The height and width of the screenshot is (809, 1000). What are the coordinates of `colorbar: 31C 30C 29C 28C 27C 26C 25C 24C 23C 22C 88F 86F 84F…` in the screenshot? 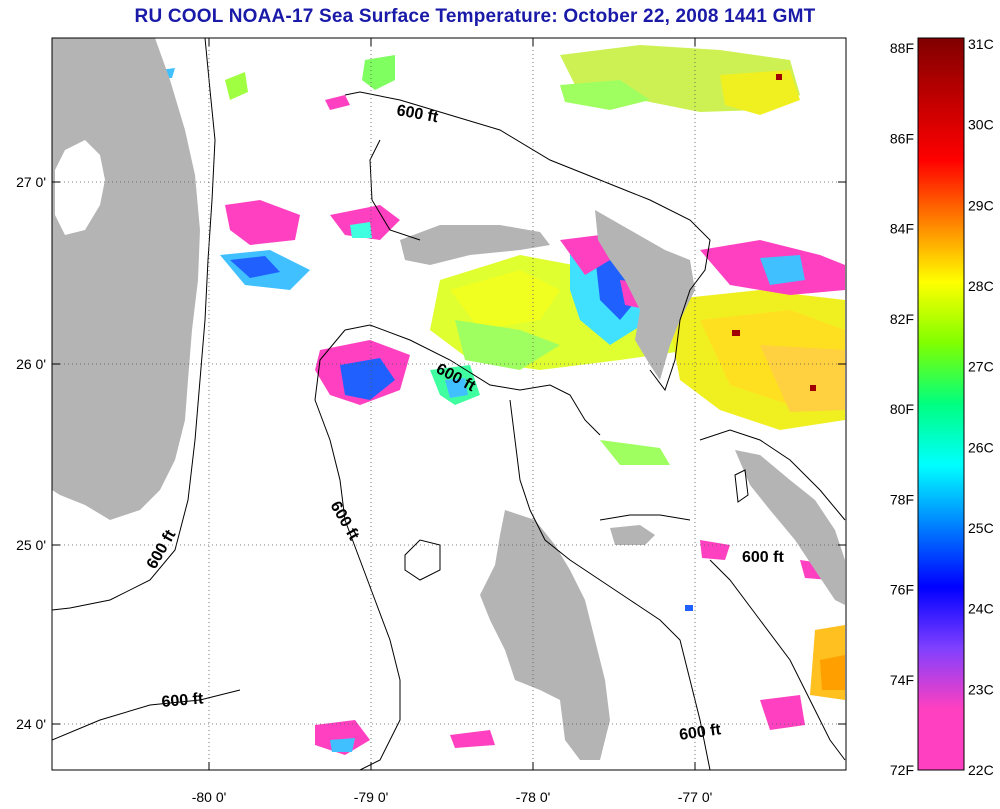 It's located at (942, 407).